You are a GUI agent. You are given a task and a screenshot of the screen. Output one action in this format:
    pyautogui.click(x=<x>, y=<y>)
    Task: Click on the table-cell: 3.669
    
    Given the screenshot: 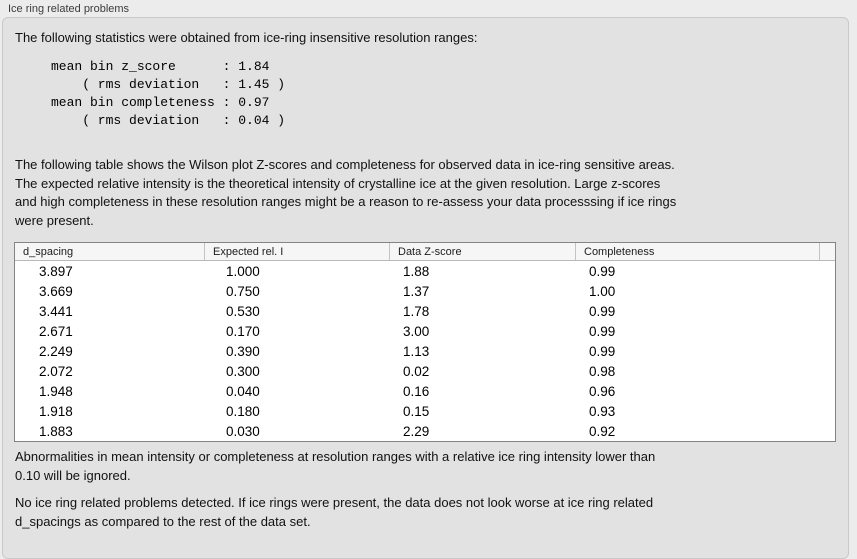 What is the action you would take?
    pyautogui.click(x=56, y=291)
    